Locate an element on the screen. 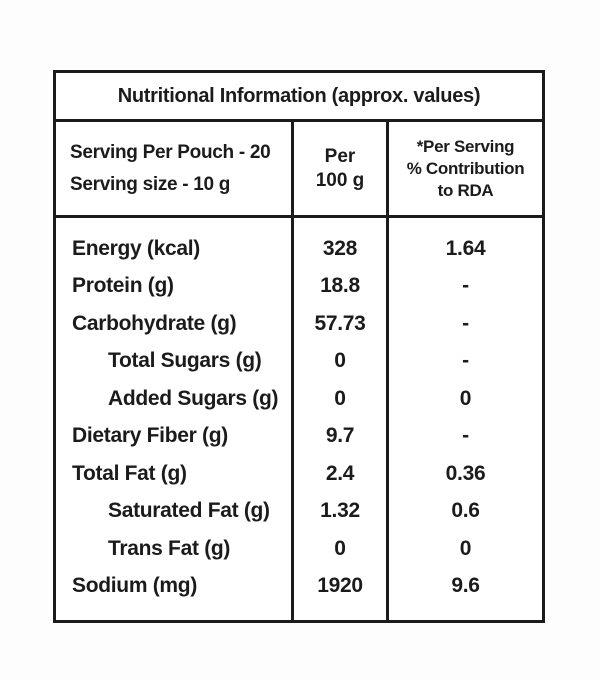  nutrient-row: Carbohydrate (g) 57.73 - is located at coordinates (299, 324).